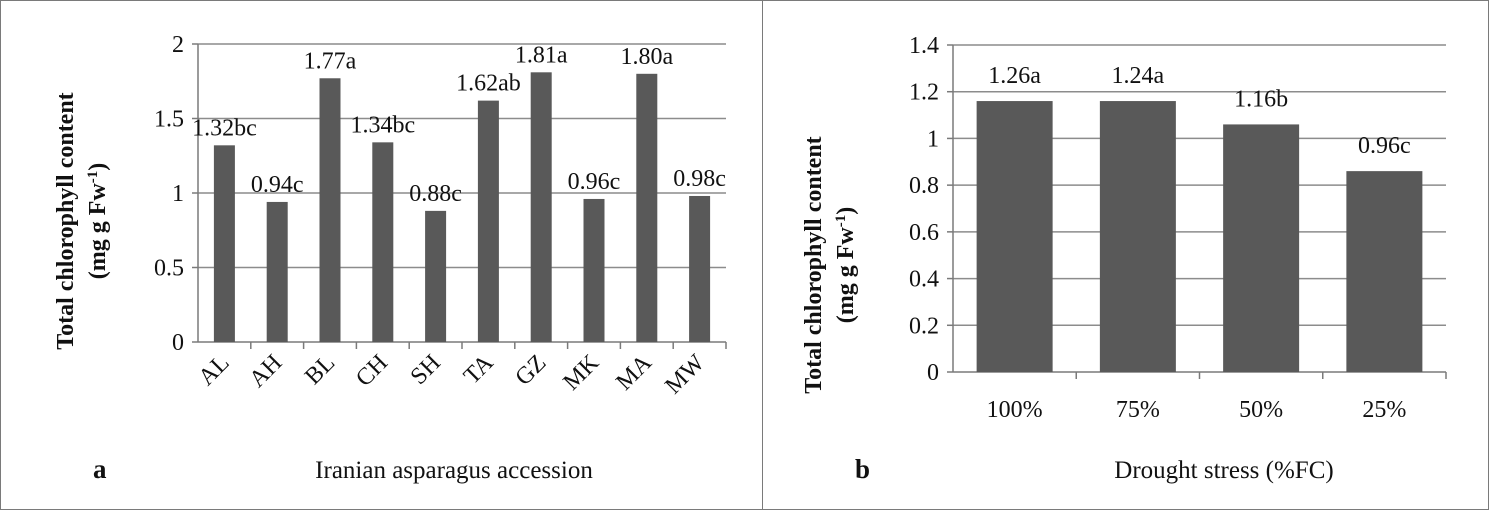 The width and height of the screenshot is (1489, 512). I want to click on x-tick-label: MW, so click(685, 375).